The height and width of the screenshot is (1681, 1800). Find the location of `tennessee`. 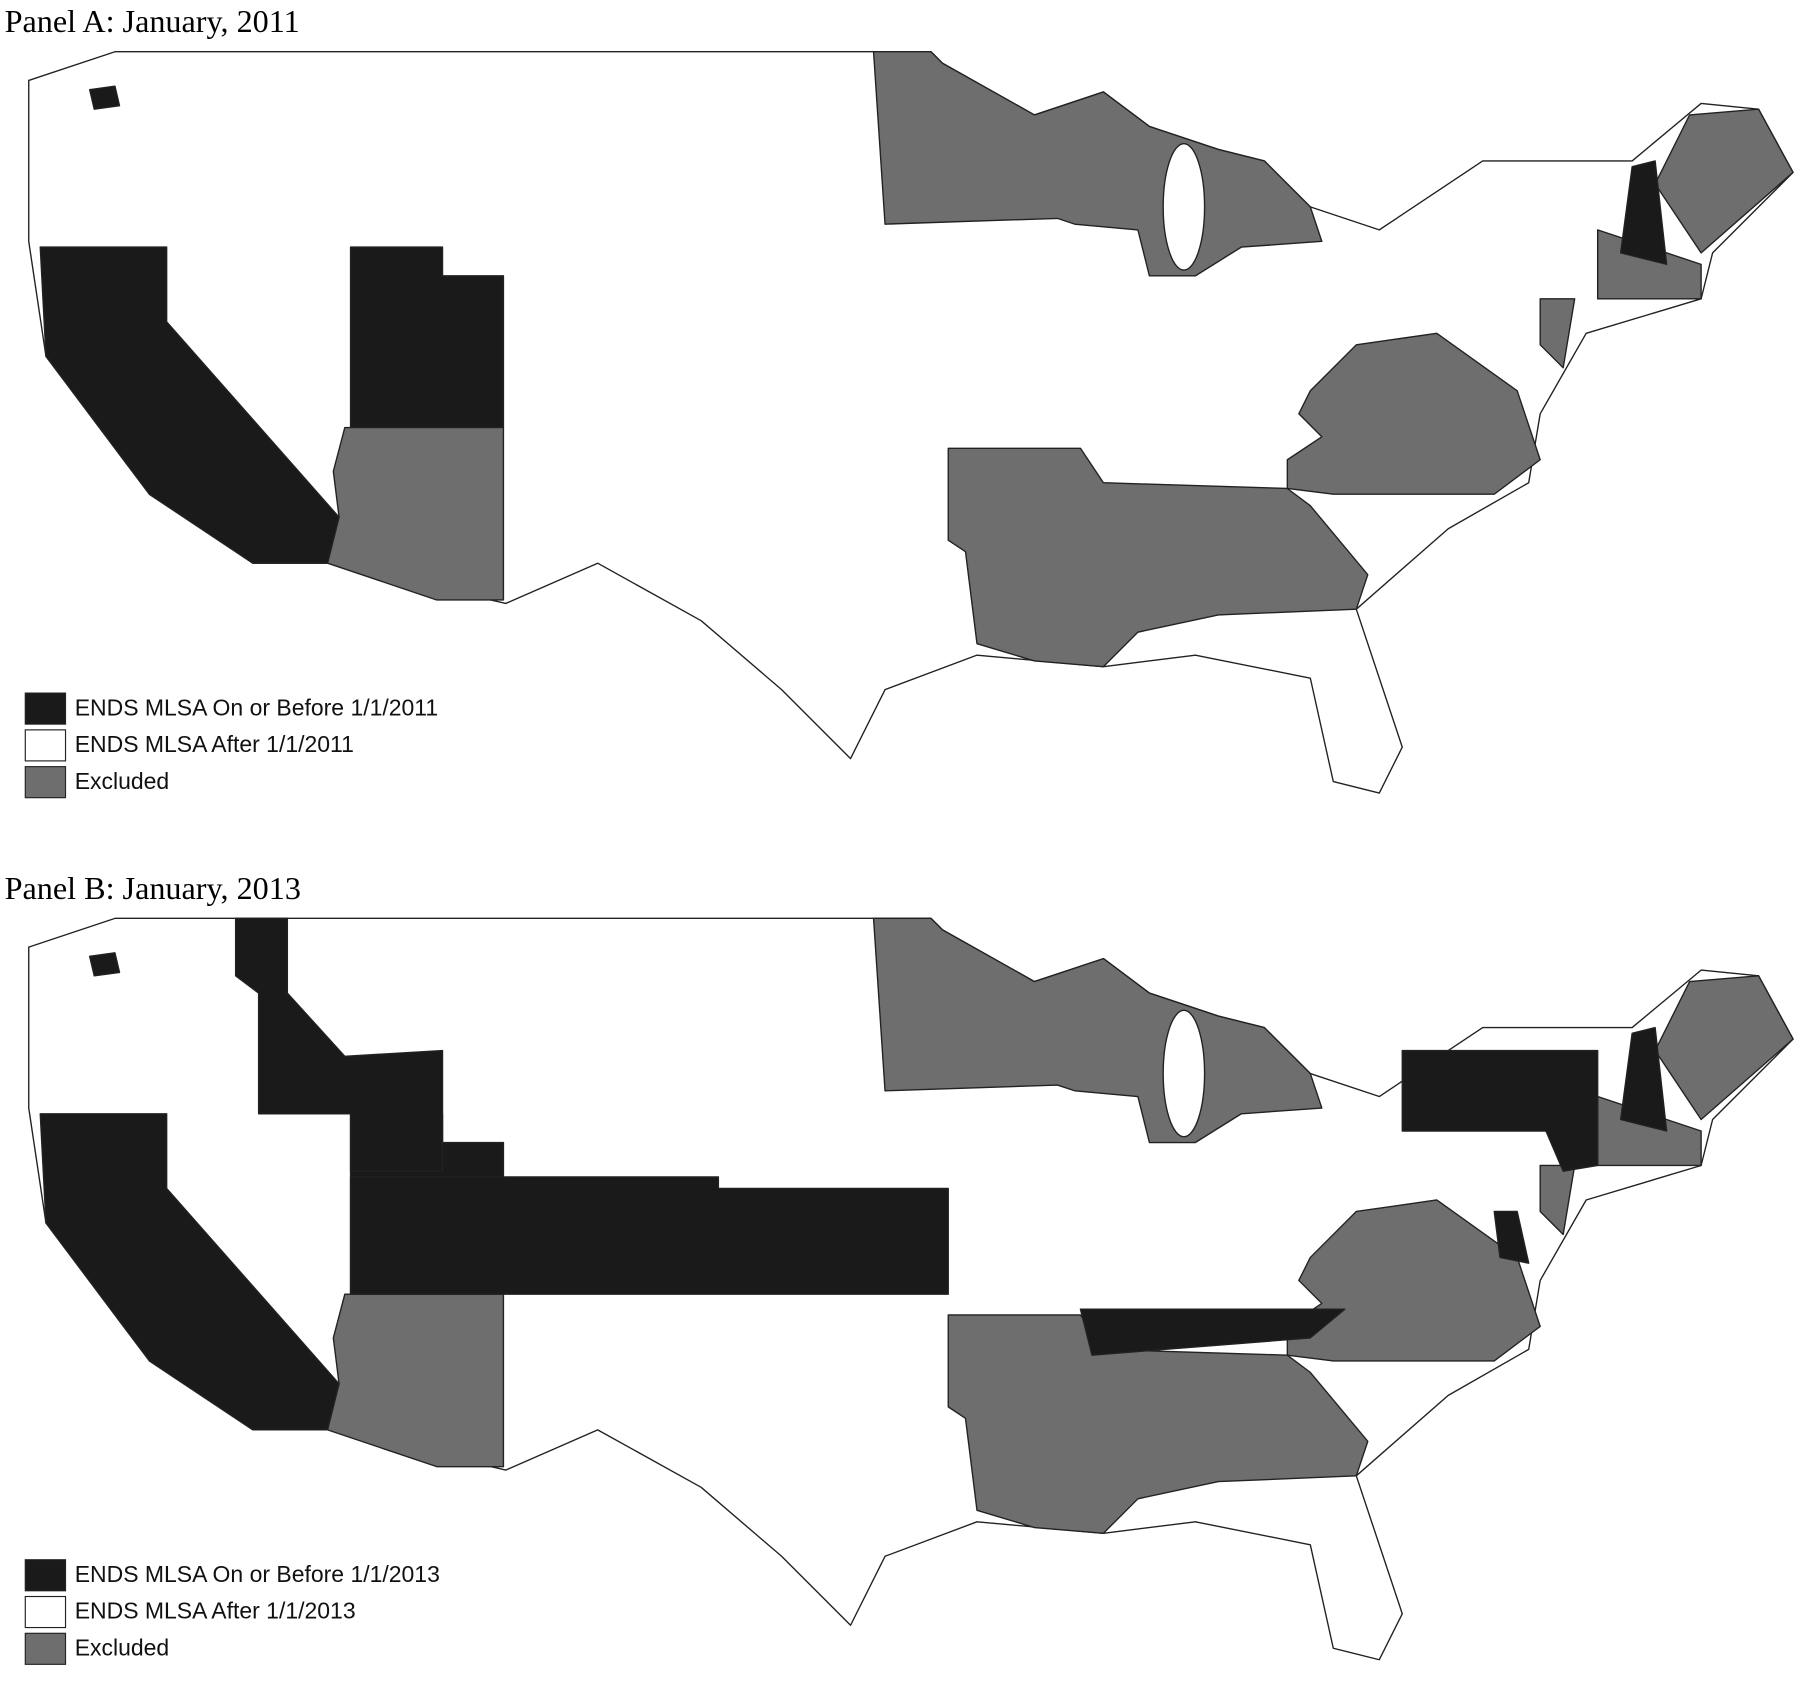

tennessee is located at coordinates (1212, 1332).